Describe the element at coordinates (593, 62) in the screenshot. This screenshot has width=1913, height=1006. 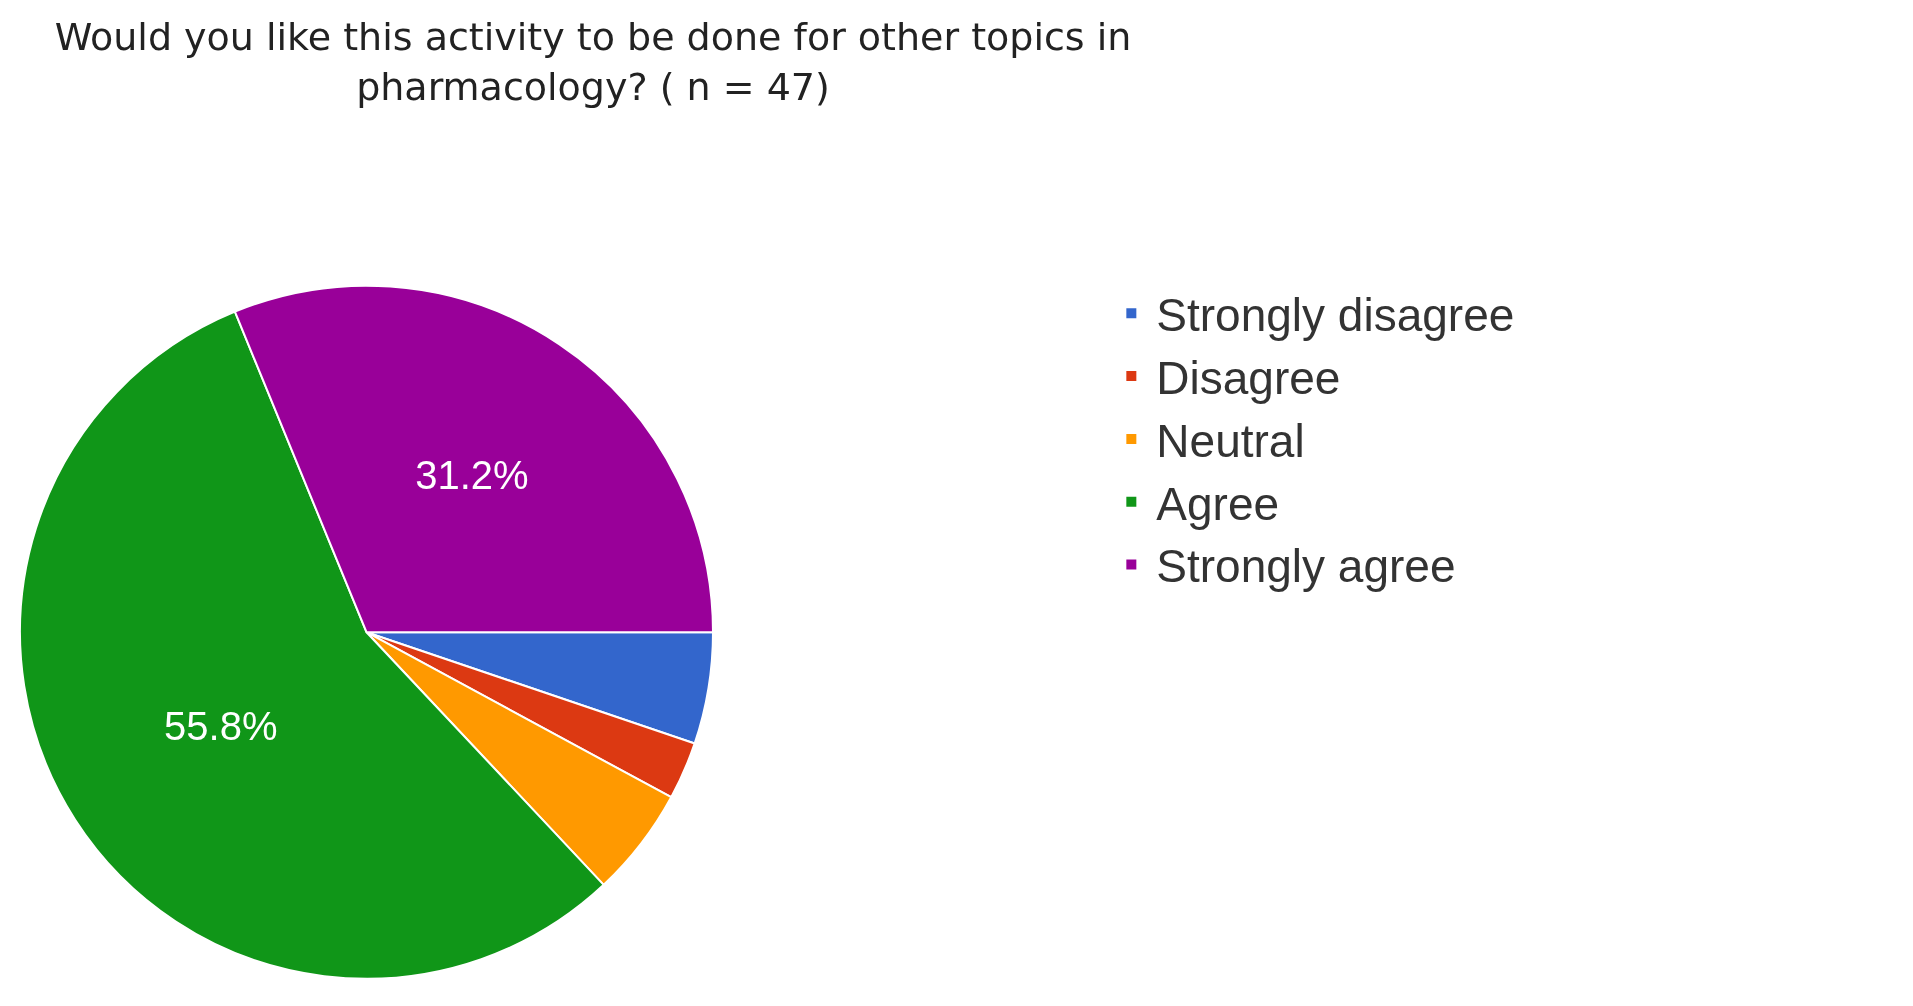
I see `chart-title: Would you like this activity to be done for other topics in pharmacology? ( n = 47)` at that location.